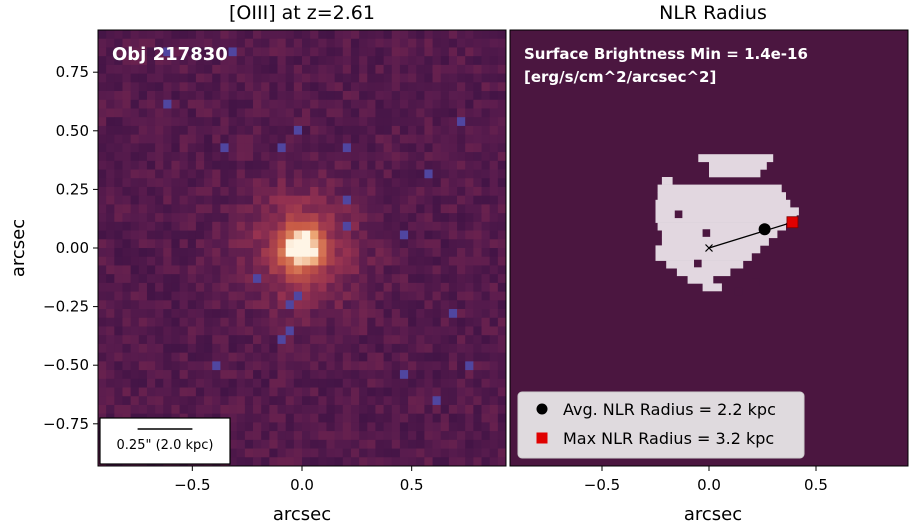 The image size is (909, 529). Describe the element at coordinates (66, 424) in the screenshot. I see `left-ytick-label: −0.75` at that location.